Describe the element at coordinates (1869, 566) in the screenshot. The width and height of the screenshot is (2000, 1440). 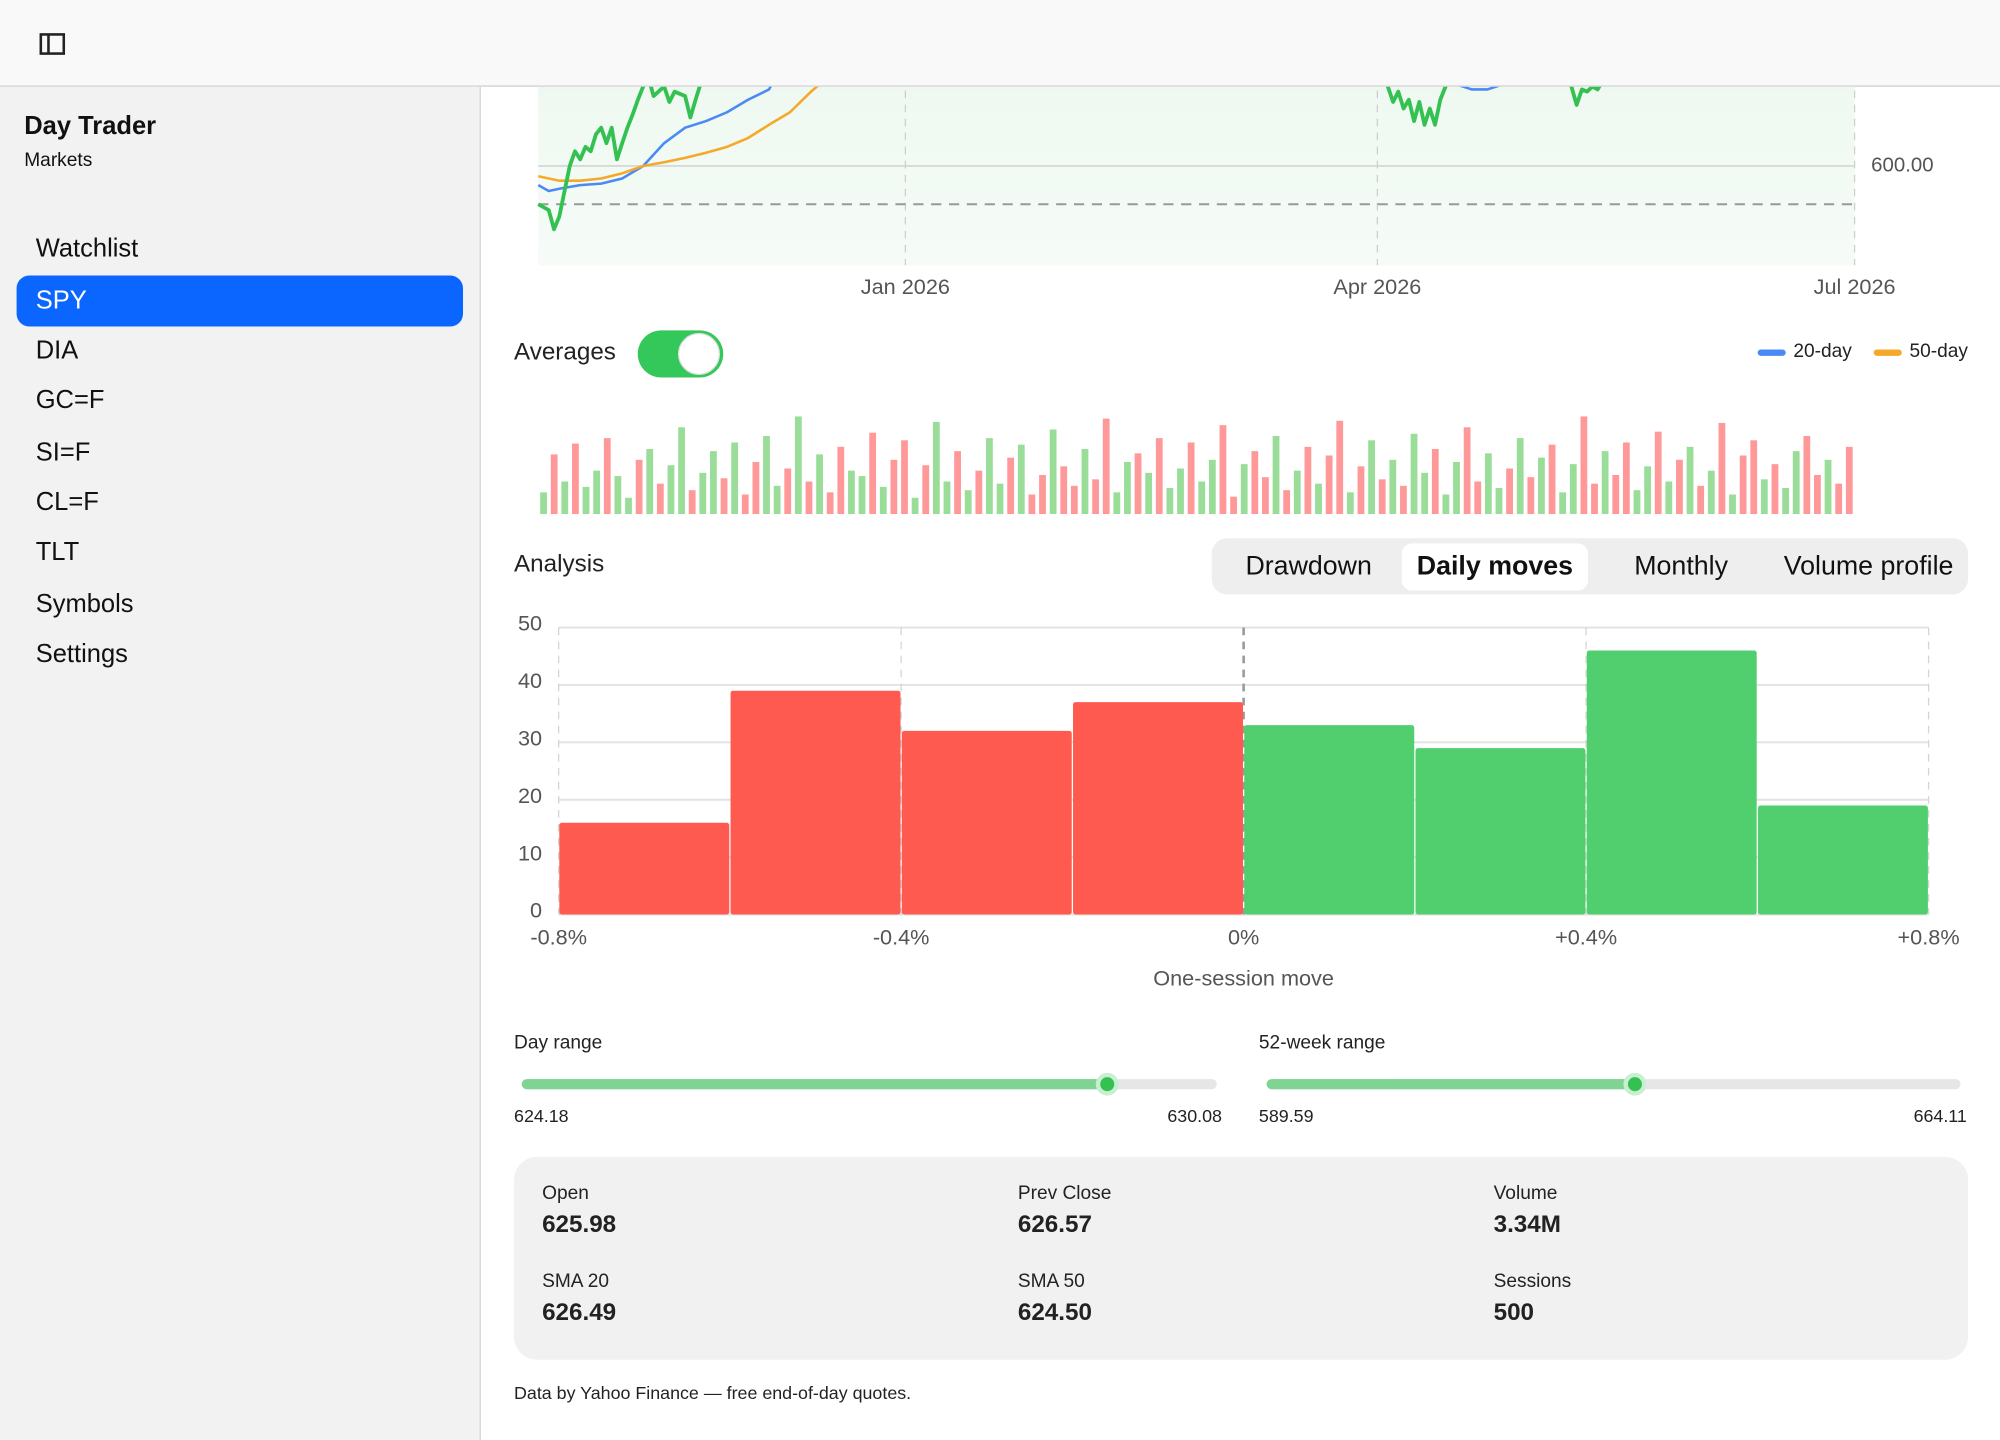
I see `tab: Volume profile` at that location.